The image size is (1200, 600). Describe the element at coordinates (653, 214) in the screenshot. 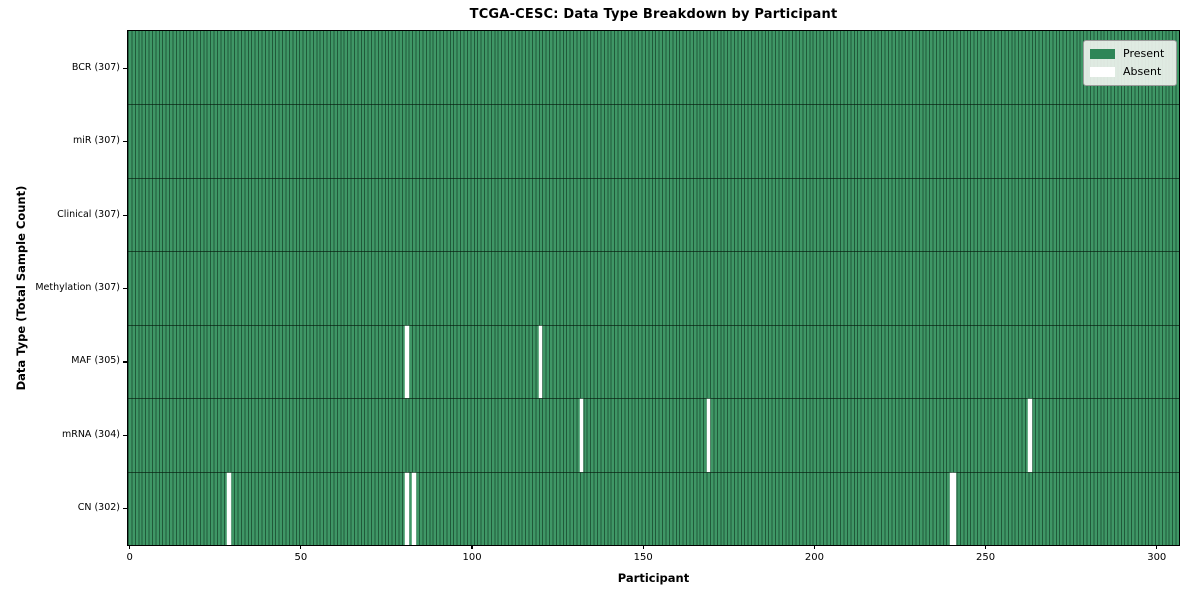

I see `heatmap-row-clinical` at that location.